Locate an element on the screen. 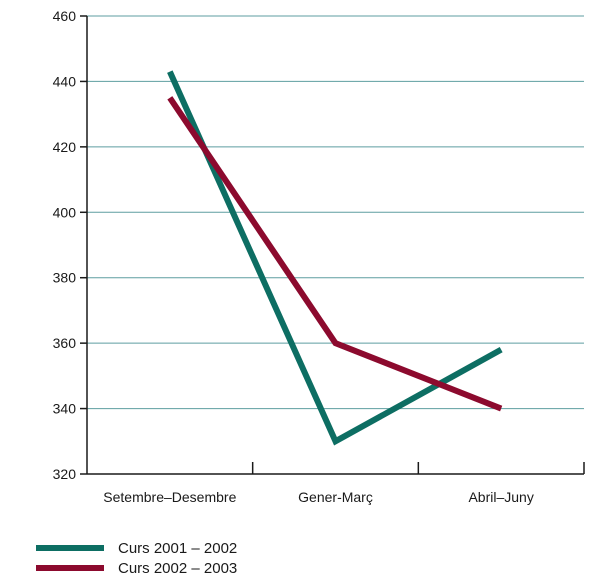 The width and height of the screenshot is (598, 588). legend-item-curs-2002-2003: Curs 2002 – 2003 is located at coordinates (136, 568).